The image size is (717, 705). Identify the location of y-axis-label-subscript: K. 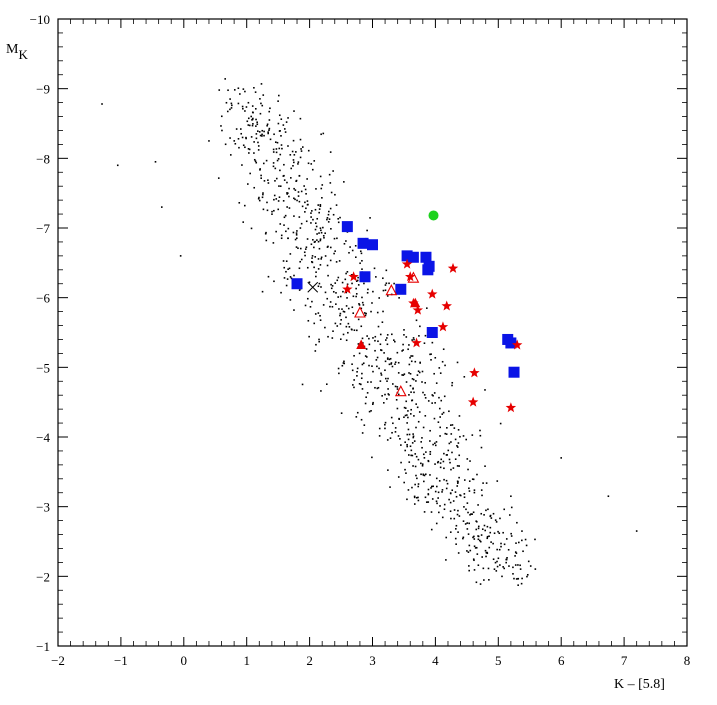
(23, 54).